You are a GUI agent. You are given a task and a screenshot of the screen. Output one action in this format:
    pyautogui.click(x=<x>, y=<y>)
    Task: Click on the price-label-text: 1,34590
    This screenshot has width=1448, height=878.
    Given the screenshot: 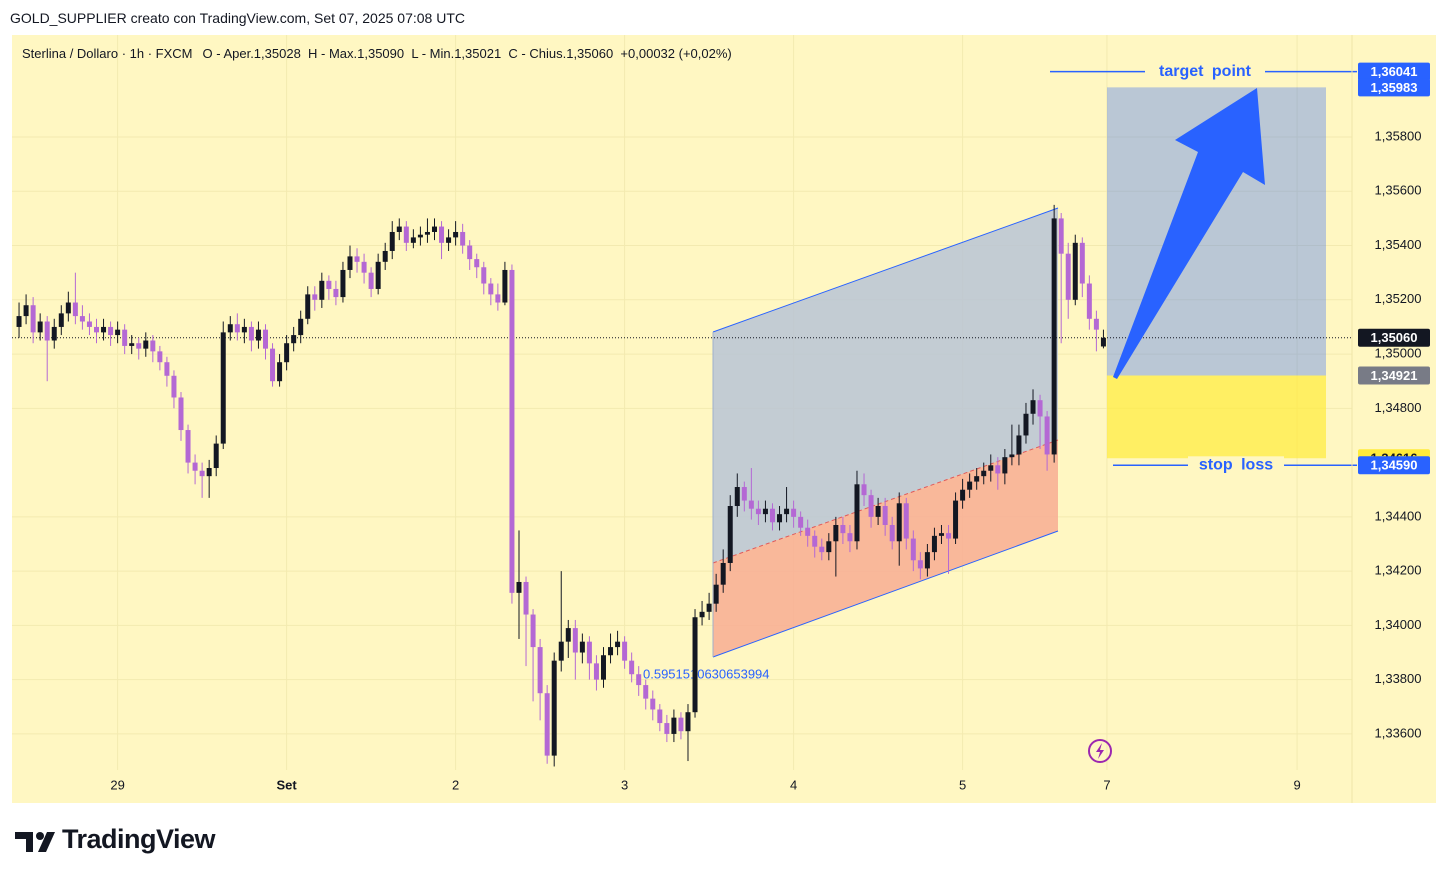 What is the action you would take?
    pyautogui.click(x=1394, y=465)
    